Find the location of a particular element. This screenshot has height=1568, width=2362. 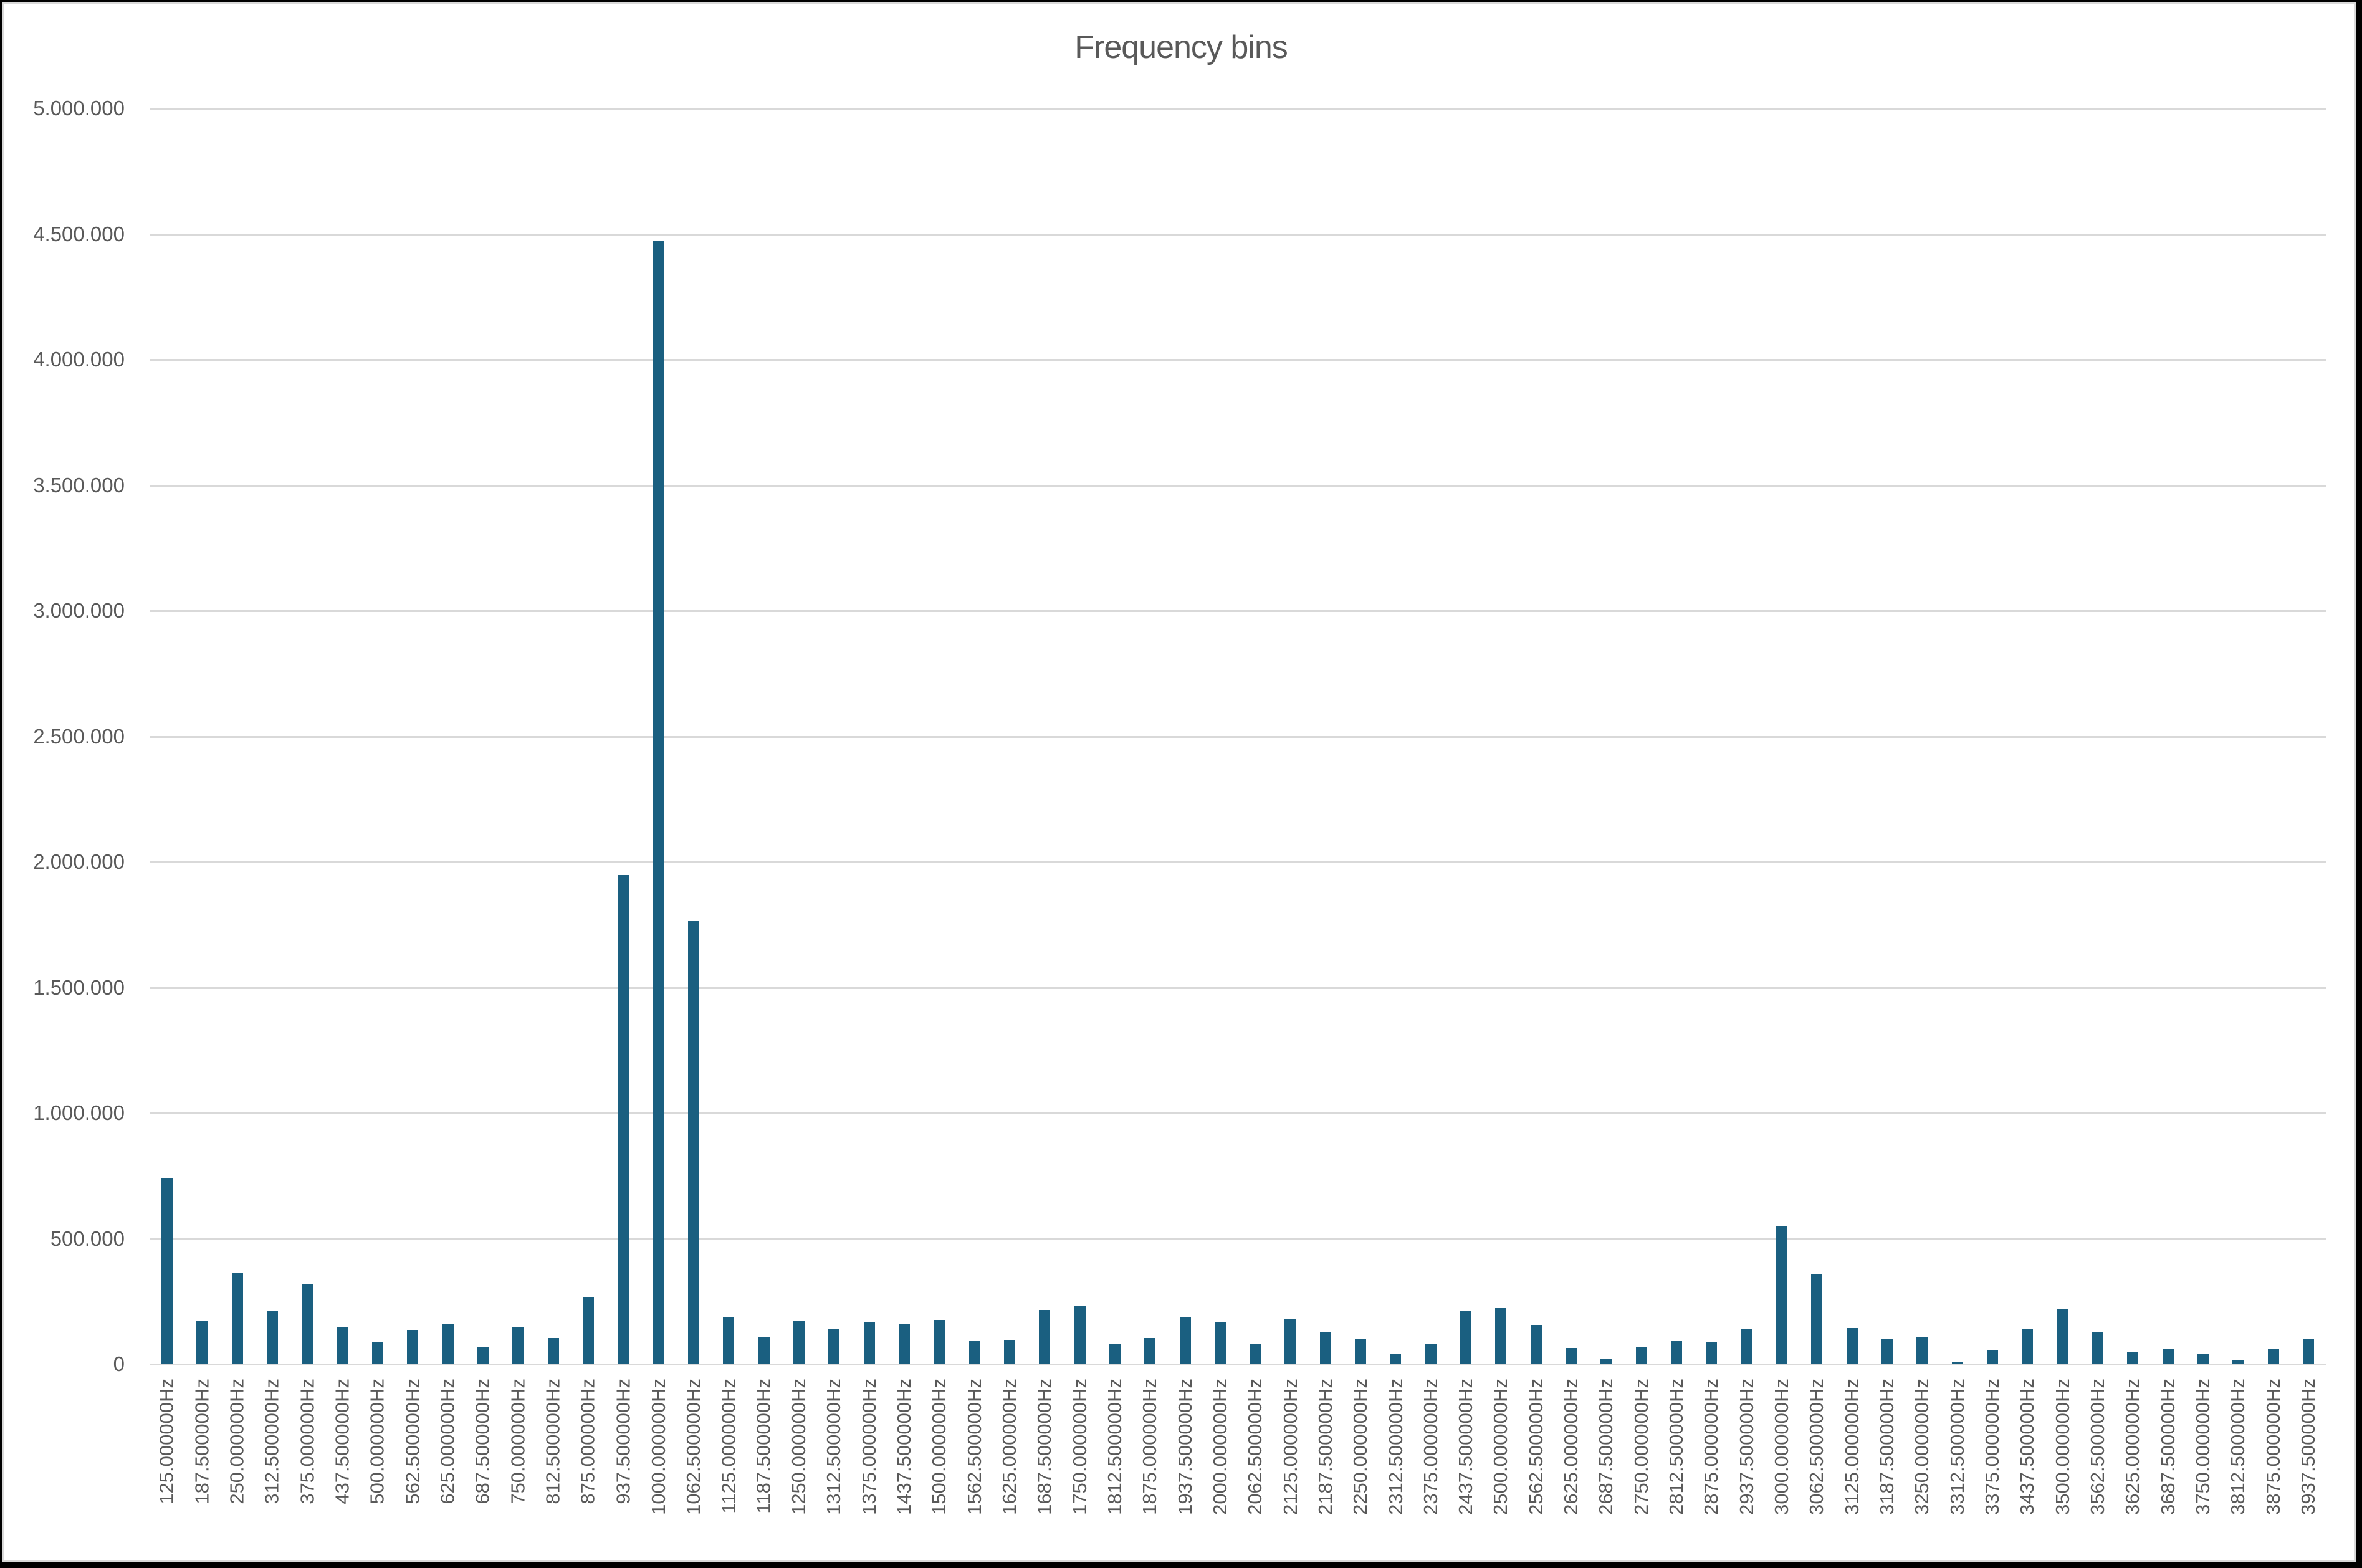

x-tick-label: 875.000000Hz is located at coordinates (588, 1441).